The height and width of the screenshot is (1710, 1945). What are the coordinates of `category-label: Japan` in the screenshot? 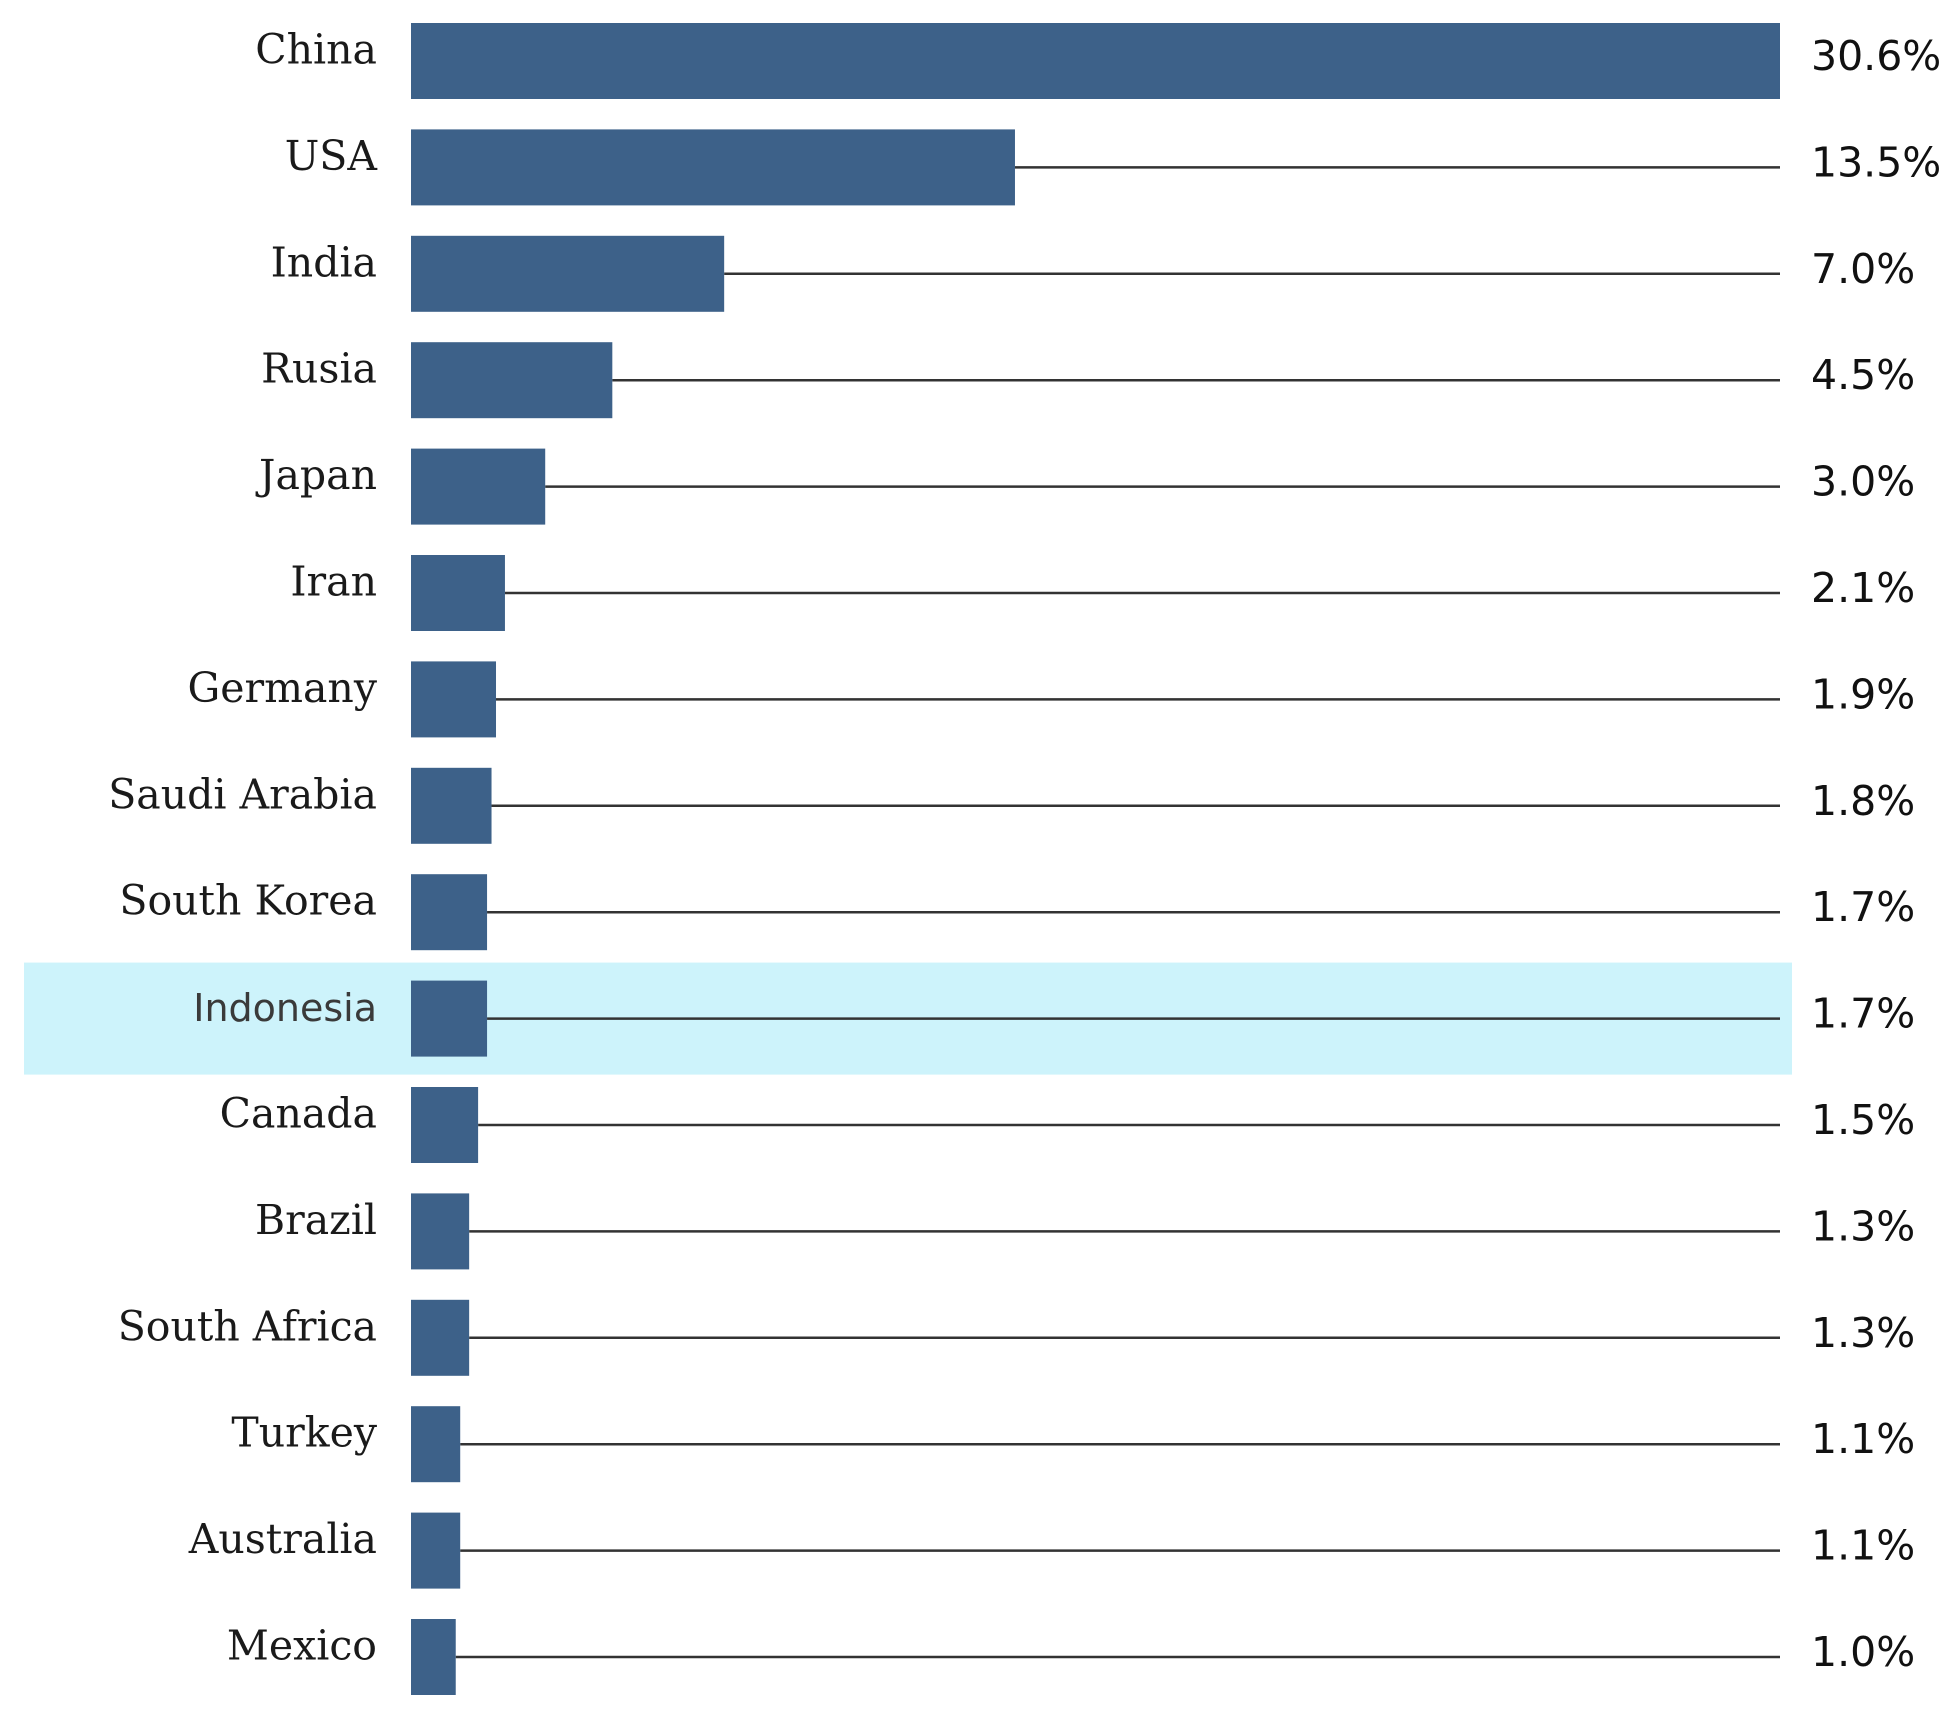 It's located at (316, 475).